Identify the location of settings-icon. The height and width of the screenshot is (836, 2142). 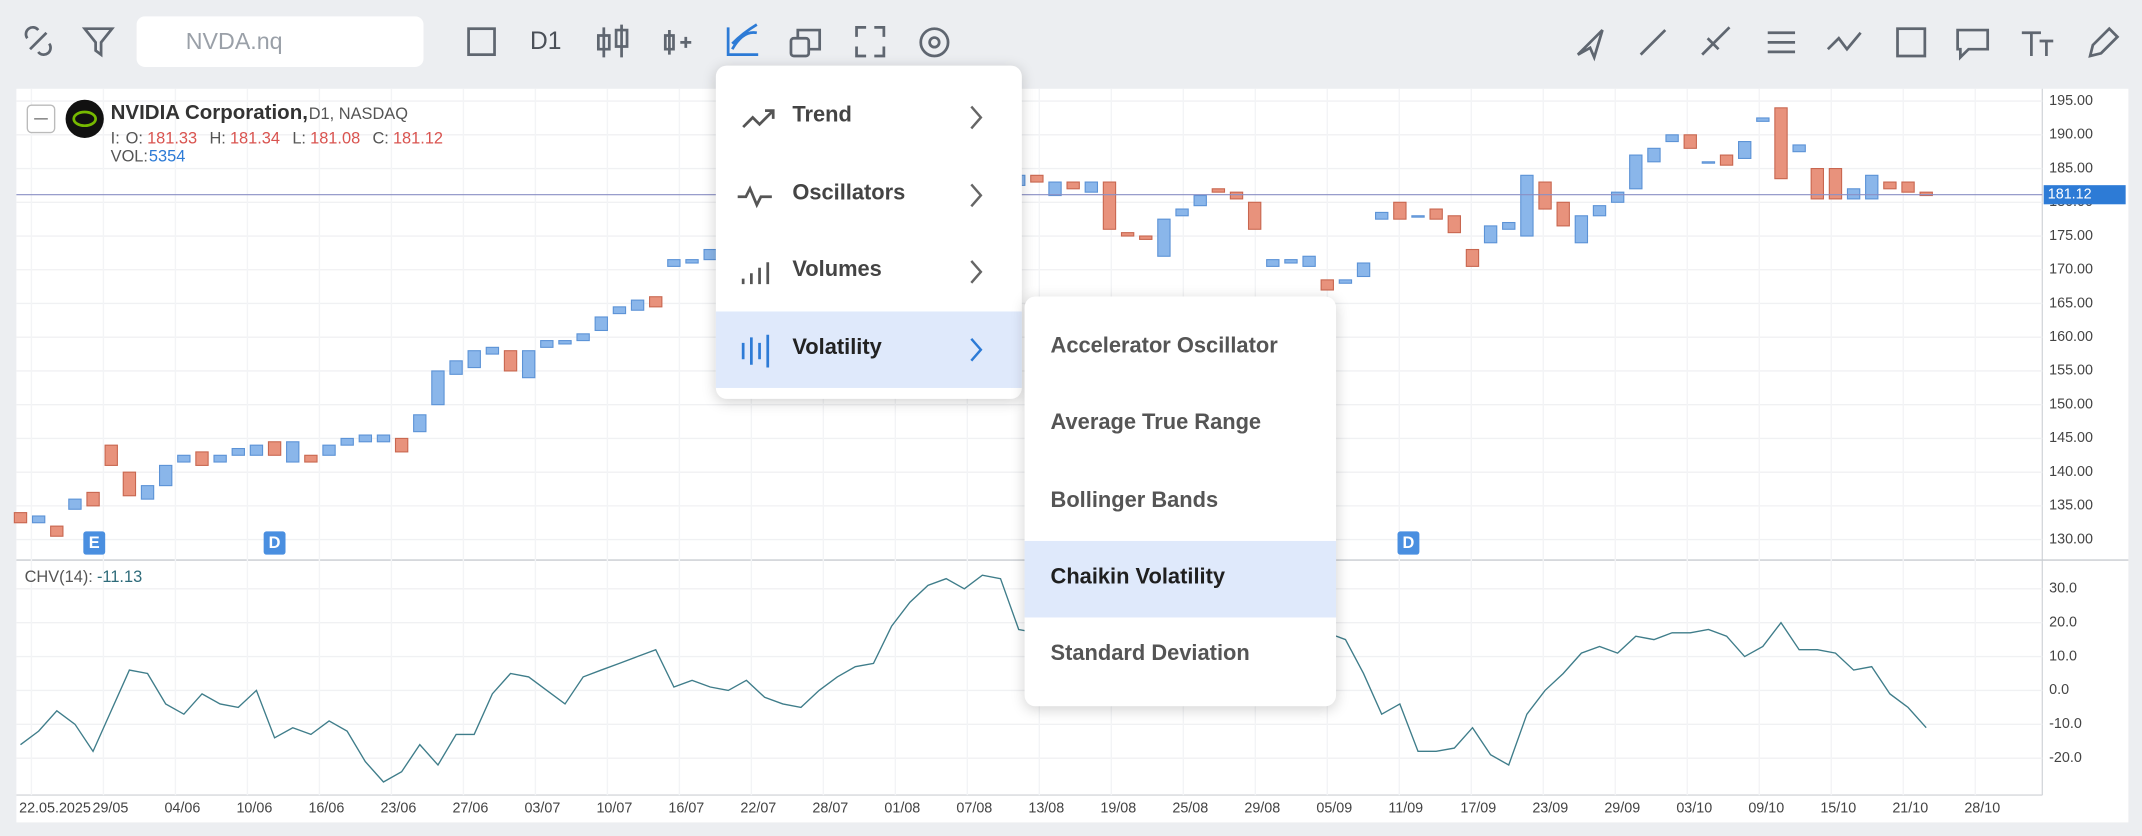
(934, 42).